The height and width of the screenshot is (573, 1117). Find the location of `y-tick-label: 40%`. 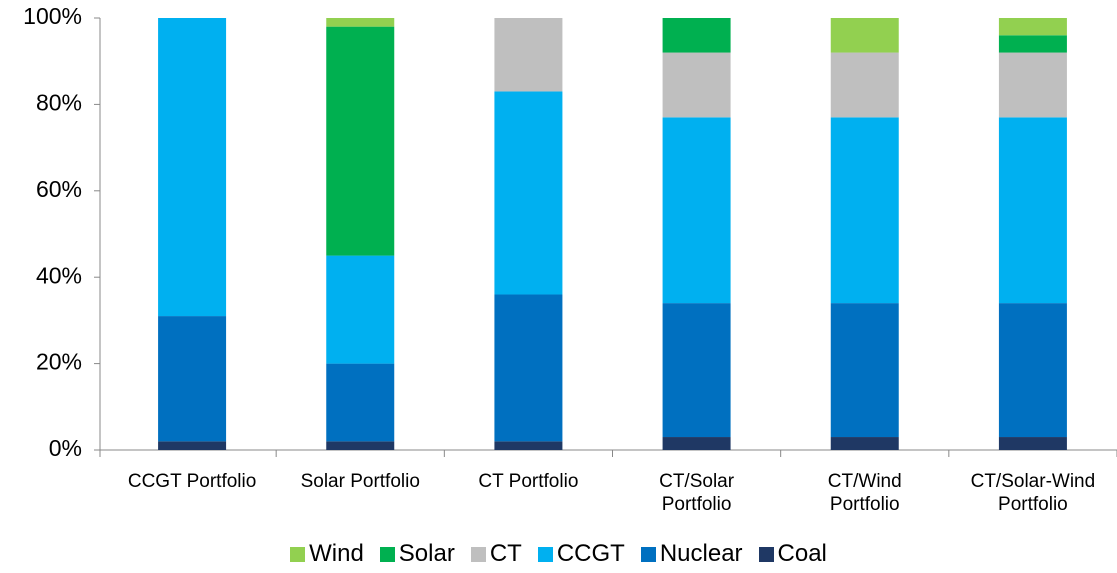

y-tick-label: 40% is located at coordinates (59, 275).